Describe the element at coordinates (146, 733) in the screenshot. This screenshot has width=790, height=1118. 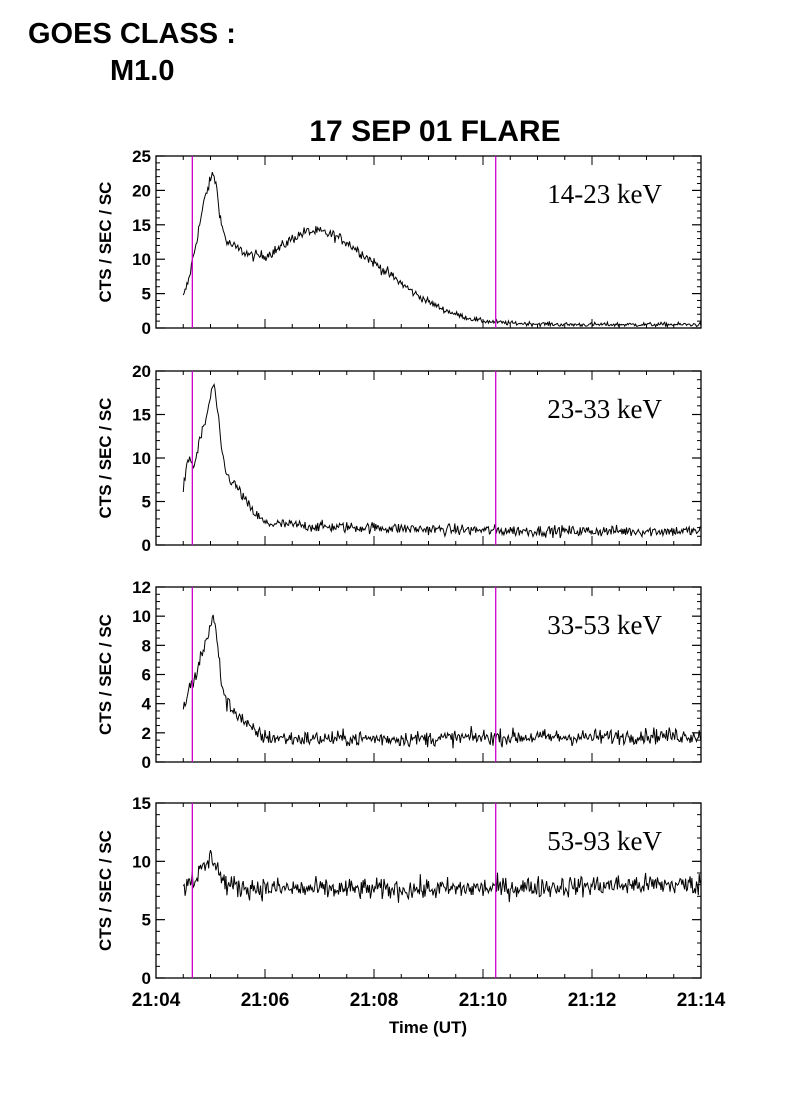
I see `y-tick-label: 2` at that location.